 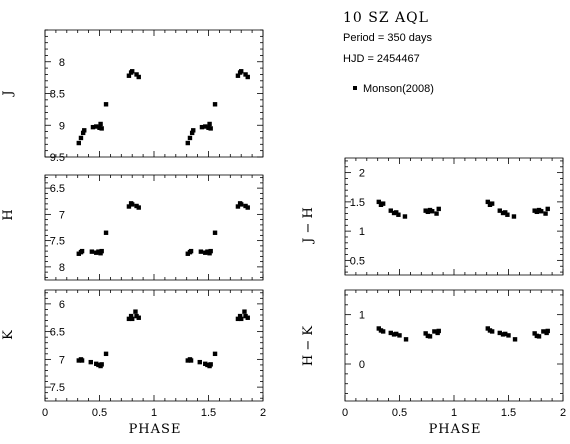 What do you see at coordinates (8, 93) in the screenshot?
I see `y-axis-label: J` at bounding box center [8, 93].